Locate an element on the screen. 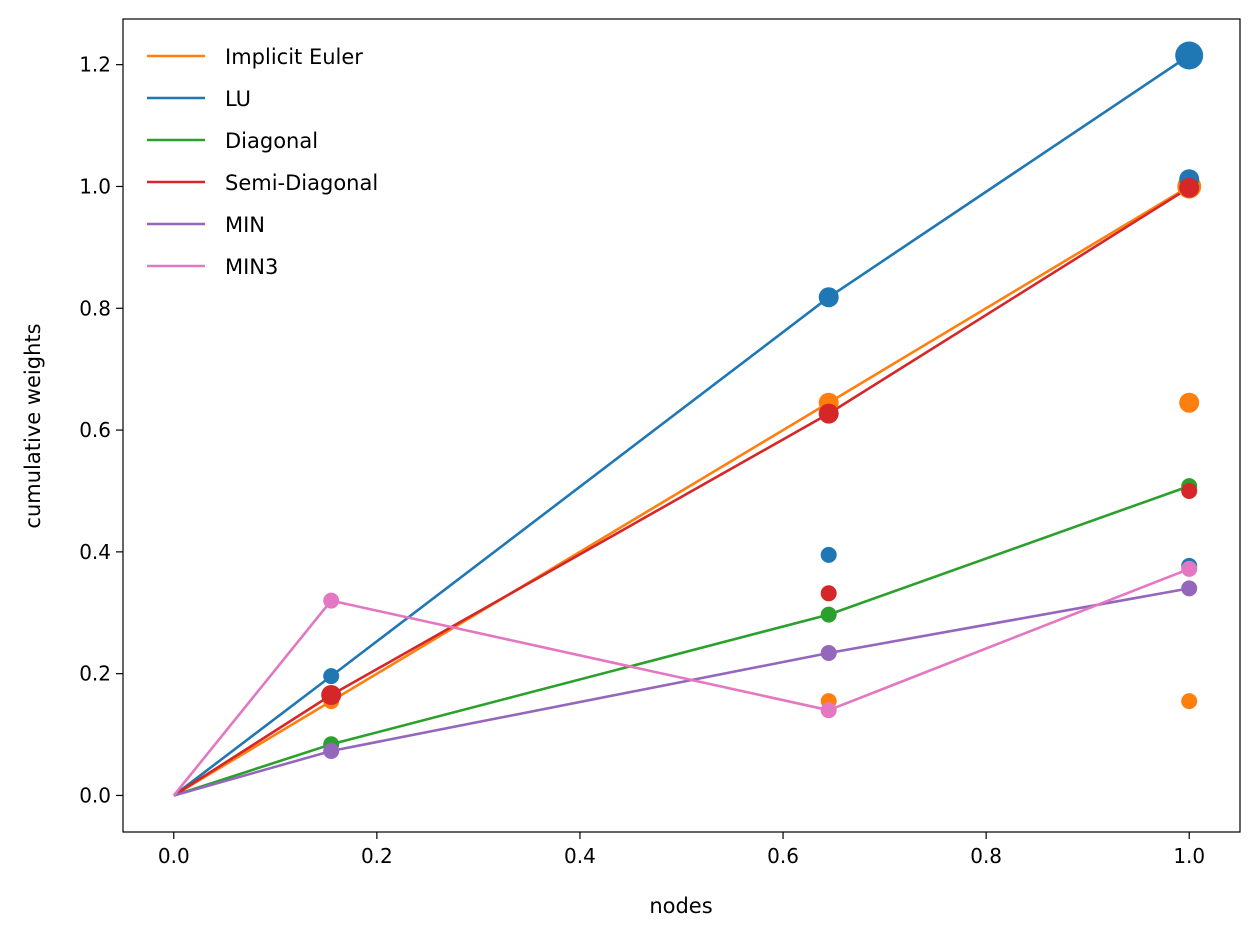 Image resolution: width=1260 pixels, height=940 pixels. y-tick-label-0: 0.0 is located at coordinates (95, 795).